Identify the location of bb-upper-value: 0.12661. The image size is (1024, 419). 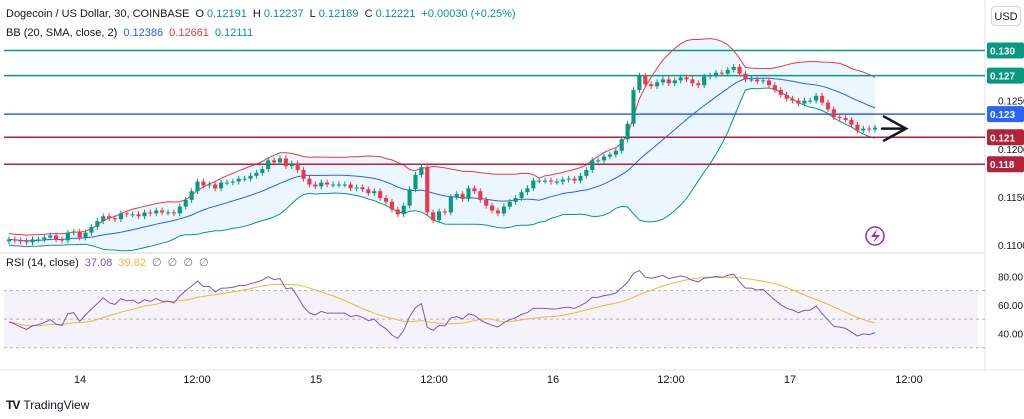
(189, 33).